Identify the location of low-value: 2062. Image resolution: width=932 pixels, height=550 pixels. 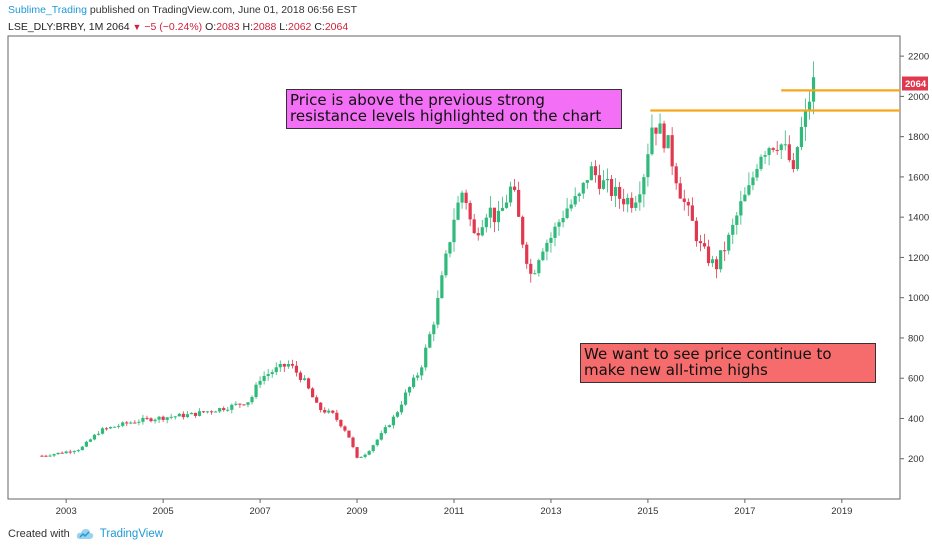
(300, 27).